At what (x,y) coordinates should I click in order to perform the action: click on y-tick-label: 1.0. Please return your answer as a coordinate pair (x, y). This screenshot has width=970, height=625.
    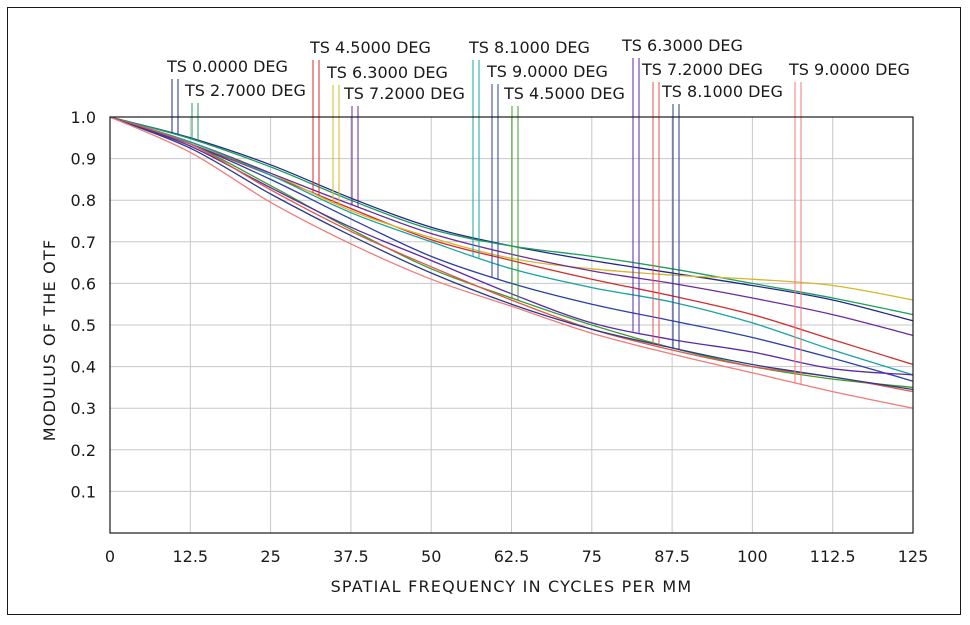
    Looking at the image, I should click on (83, 117).